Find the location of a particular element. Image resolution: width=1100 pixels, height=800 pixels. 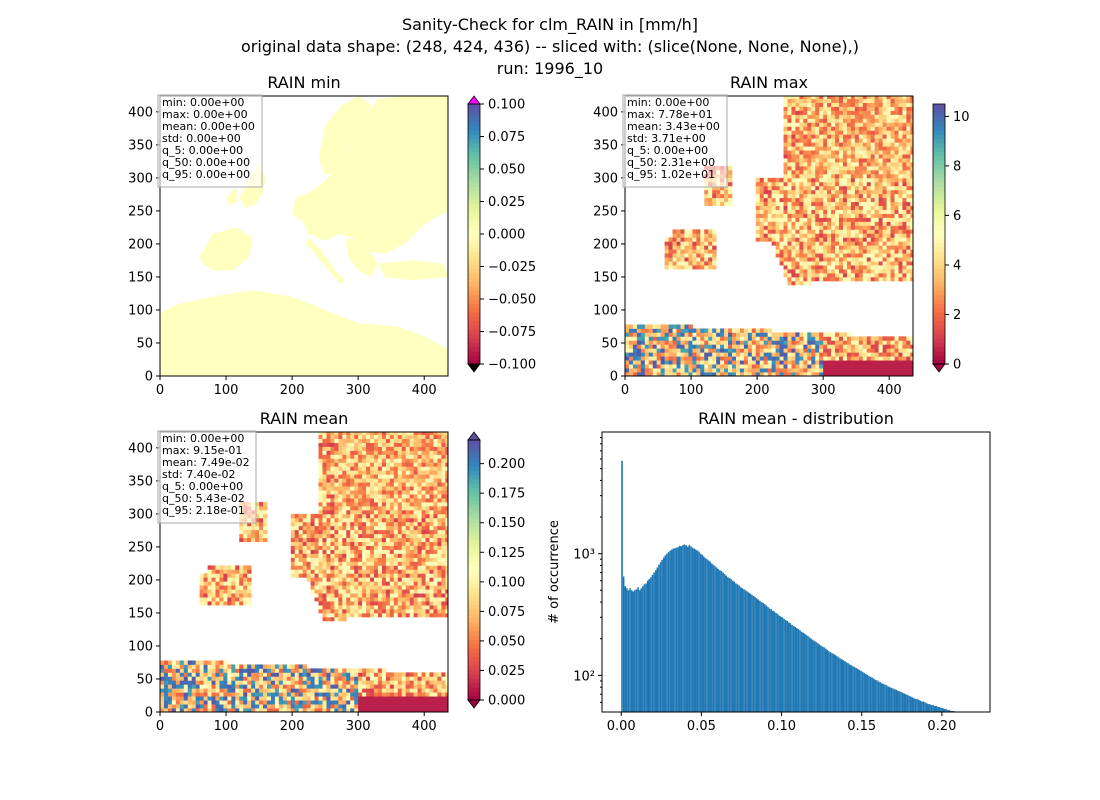

y-tick-label: 400 is located at coordinates (140, 112).